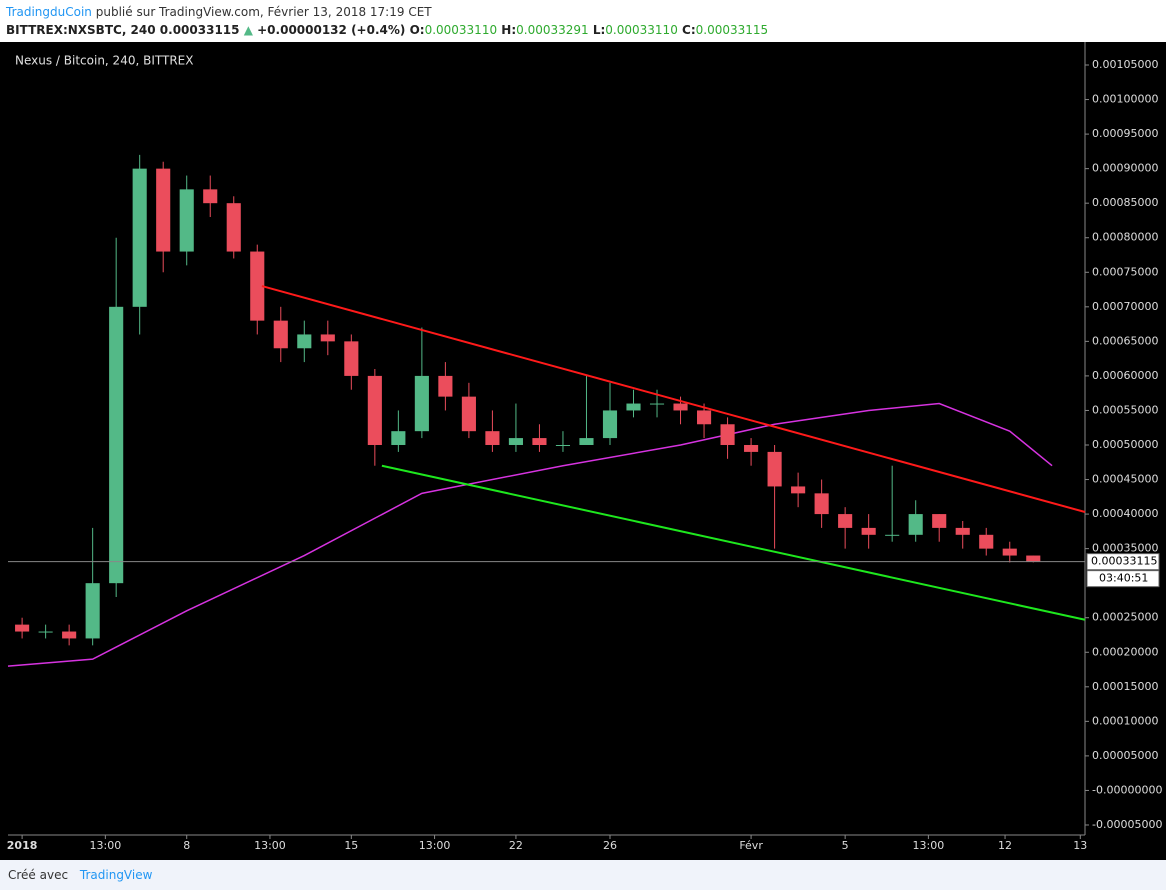 This screenshot has width=1166, height=890. I want to click on y-tick-label: 0.00045000, so click(1125, 479).